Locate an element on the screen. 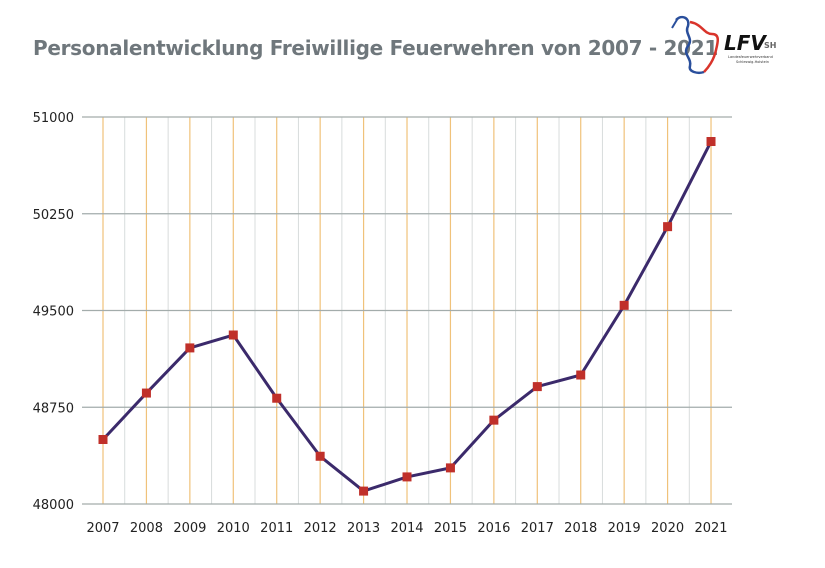  data-point-2015 is located at coordinates (450, 468).